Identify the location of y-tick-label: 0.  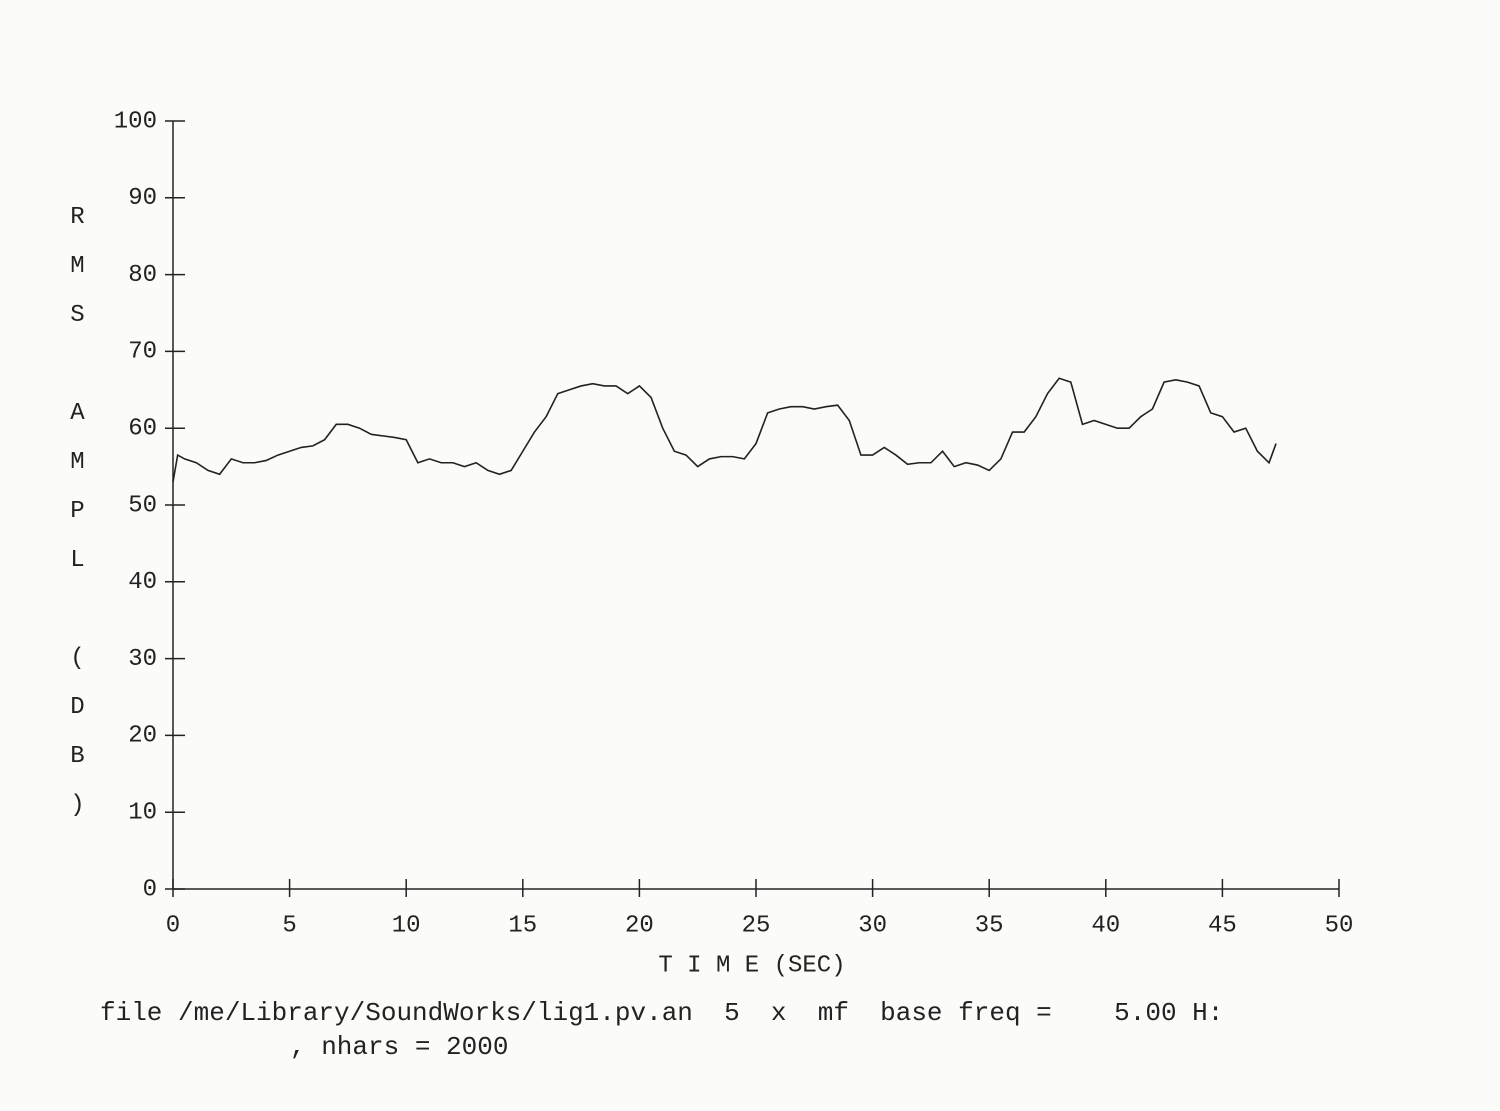
(150, 889).